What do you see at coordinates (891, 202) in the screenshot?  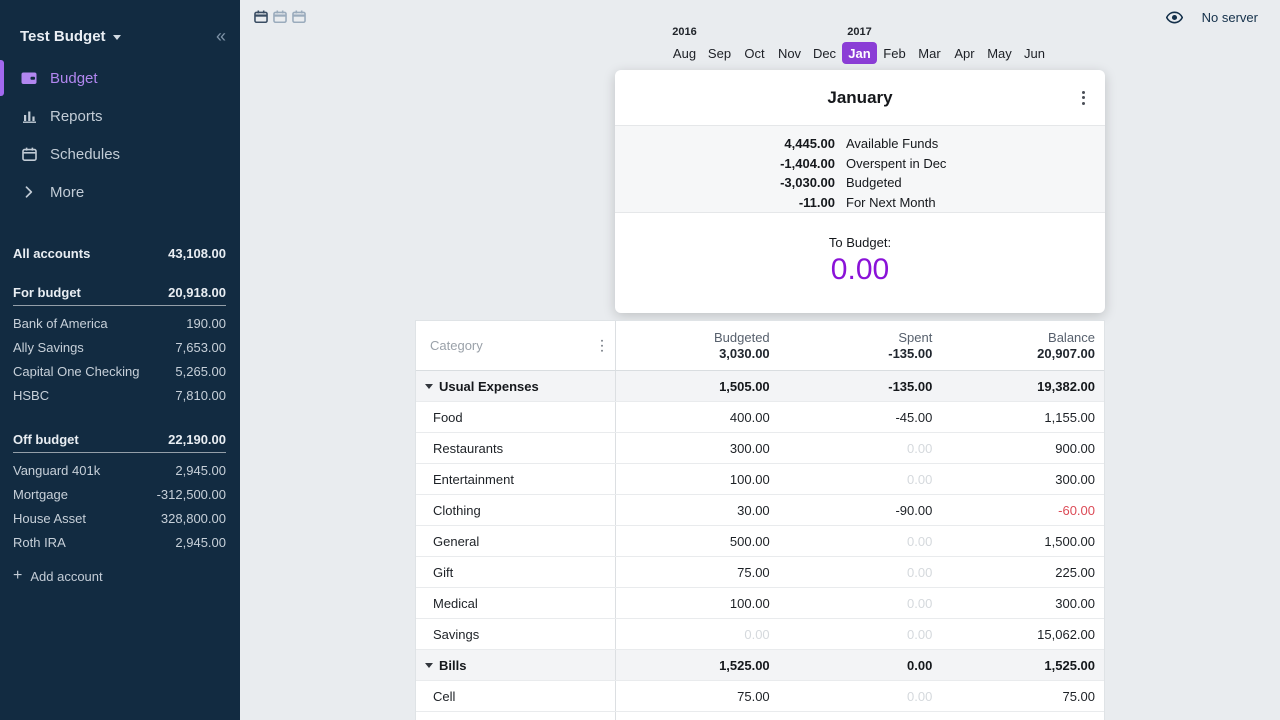 I see `summary-label: For Next Month` at bounding box center [891, 202].